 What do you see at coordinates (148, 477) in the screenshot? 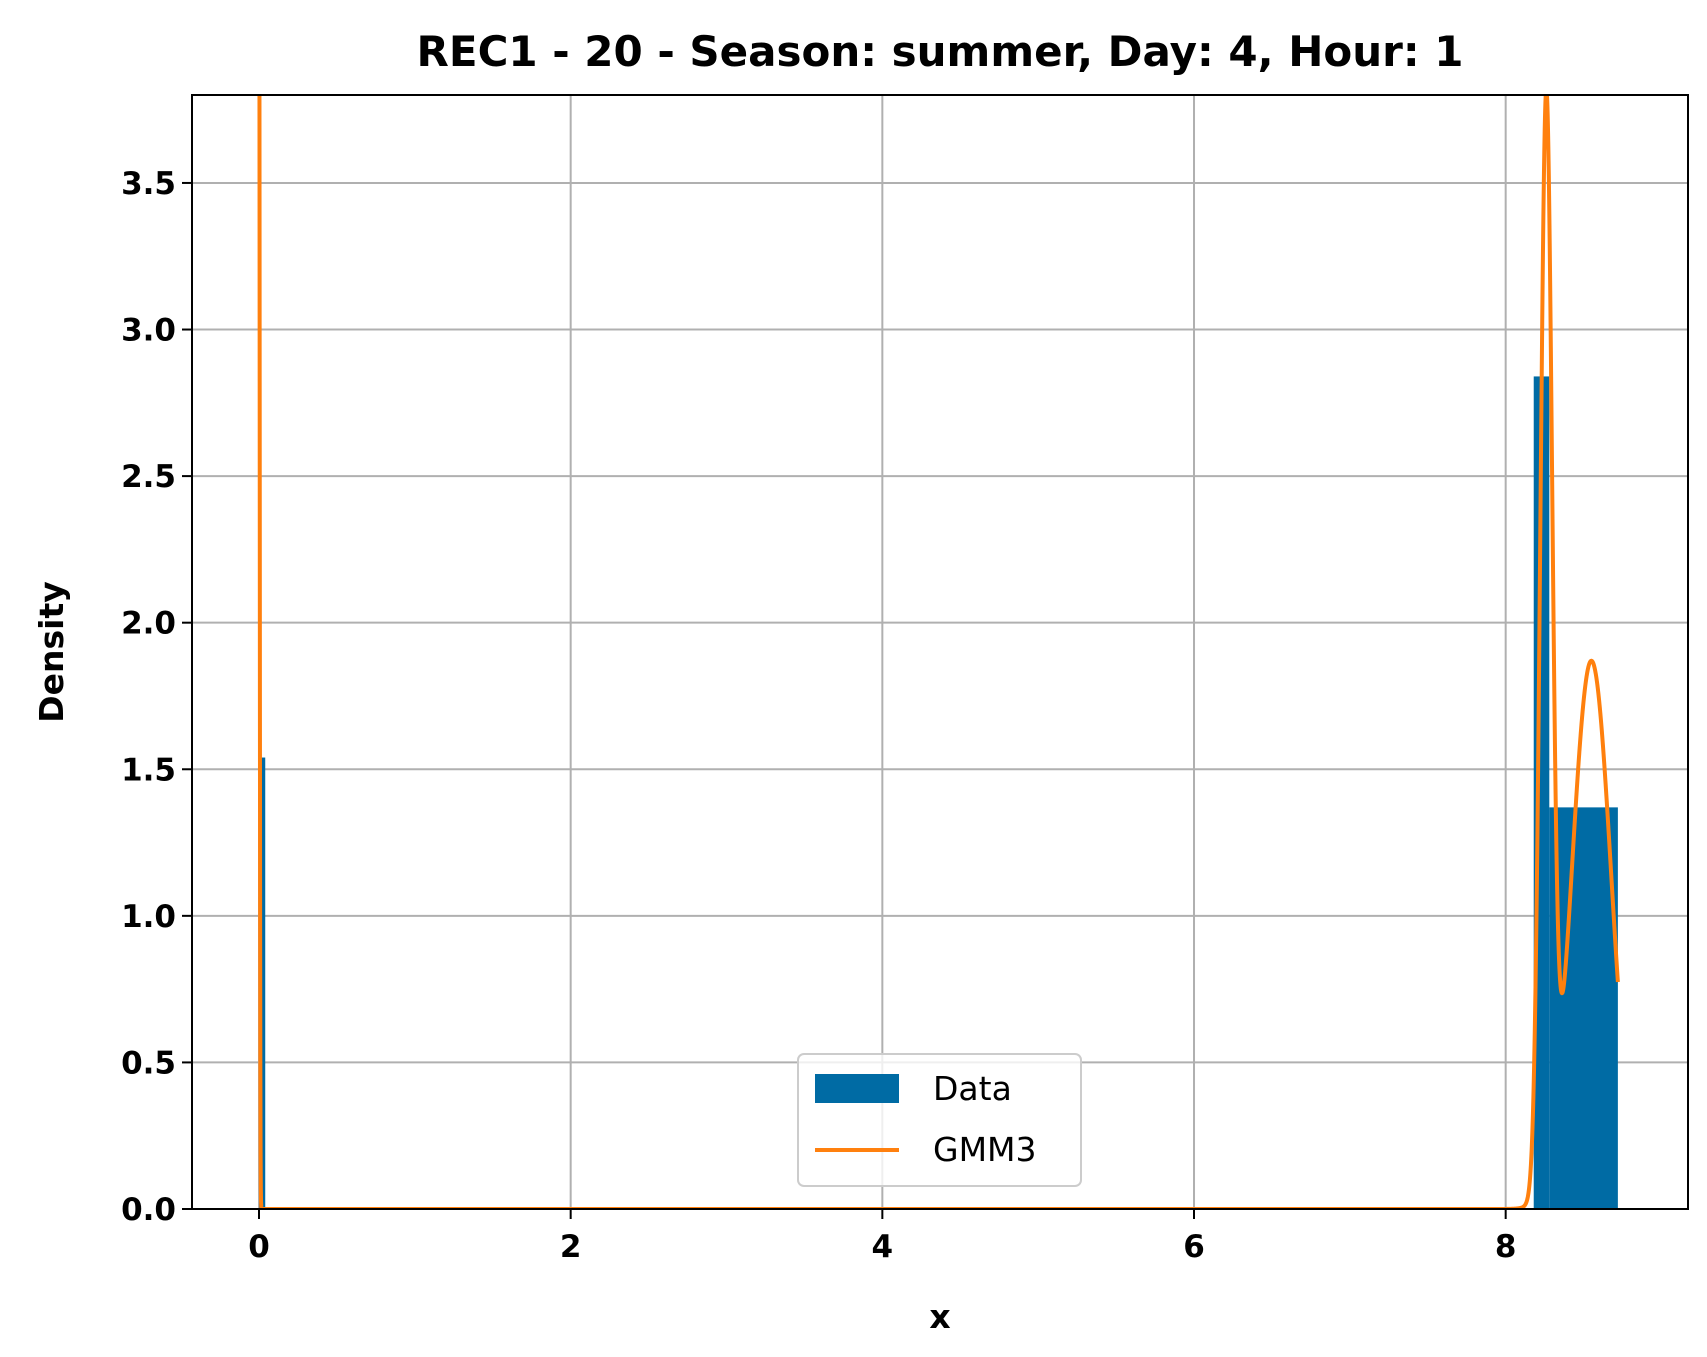
I see `y-tick-label: 2.5` at bounding box center [148, 477].